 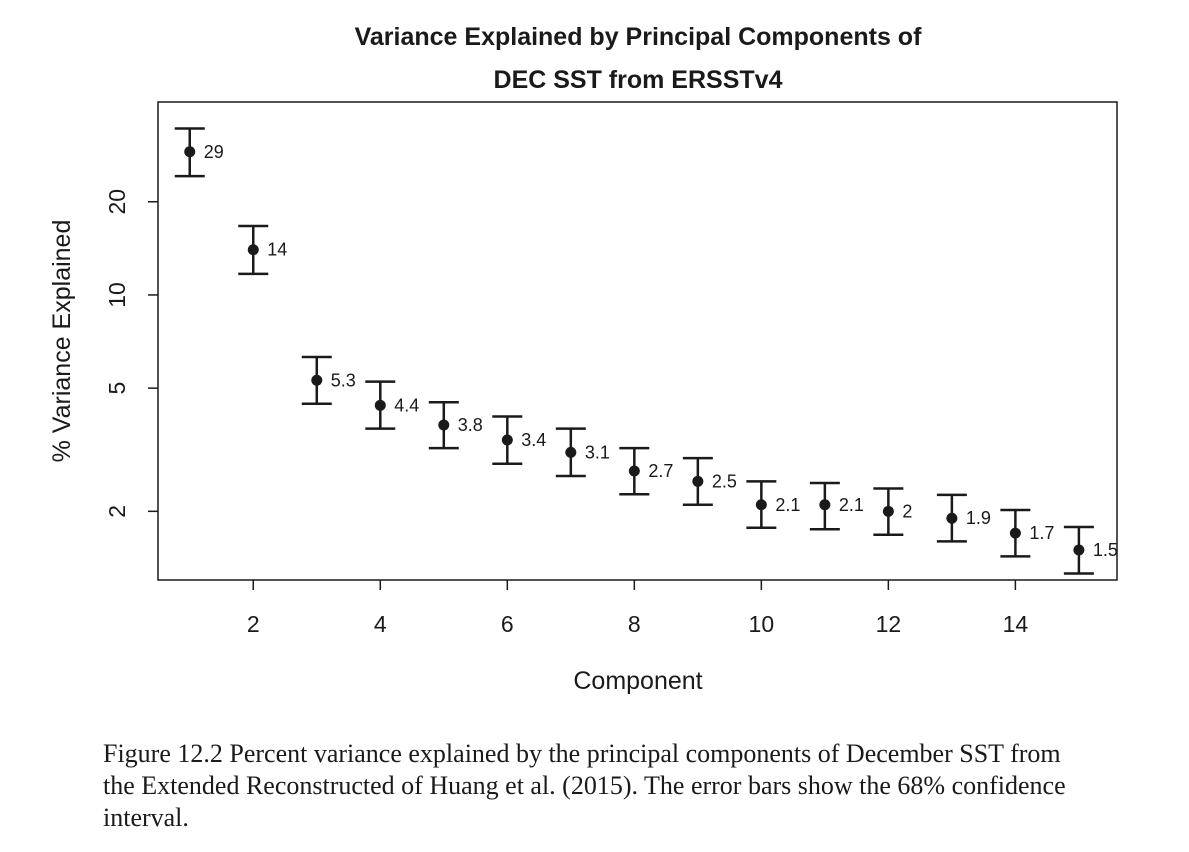 What do you see at coordinates (406, 405) in the screenshot?
I see `data-label: 4.4` at bounding box center [406, 405].